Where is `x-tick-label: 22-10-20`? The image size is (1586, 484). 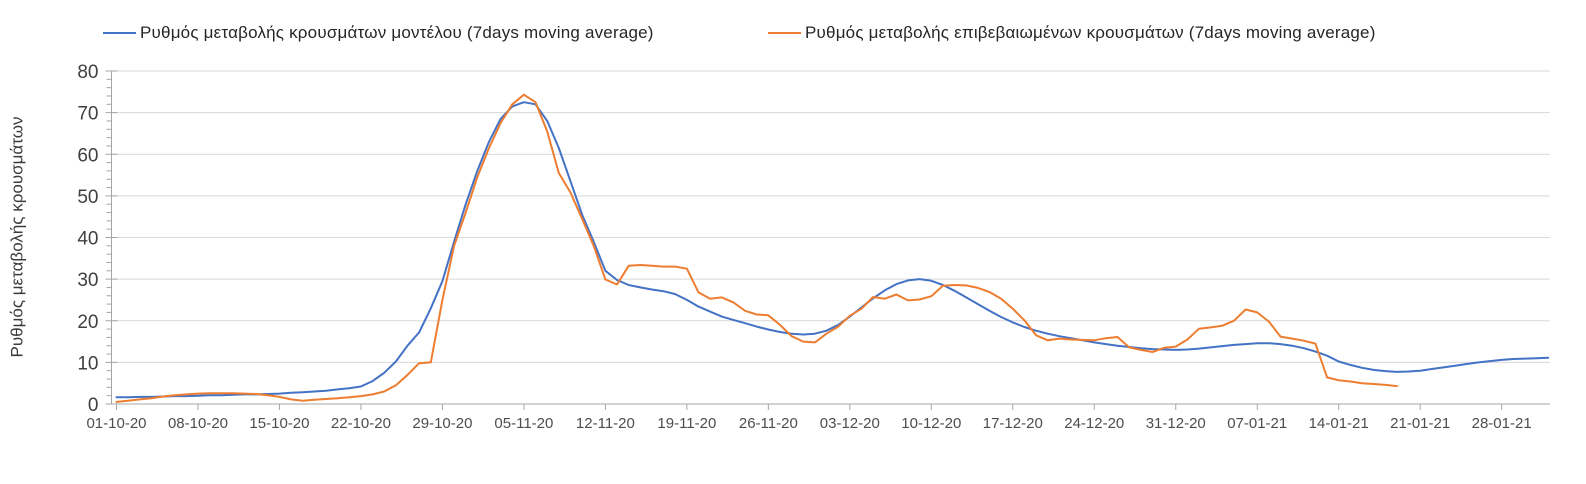
x-tick-label: 22-10-20 is located at coordinates (361, 423).